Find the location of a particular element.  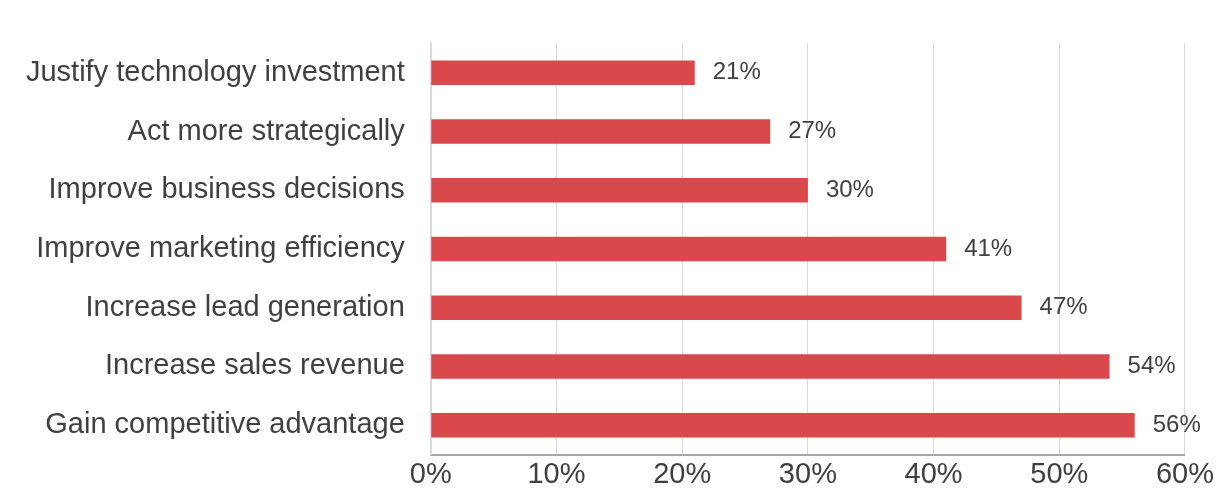

x-tick-label: 60% is located at coordinates (1184, 473).